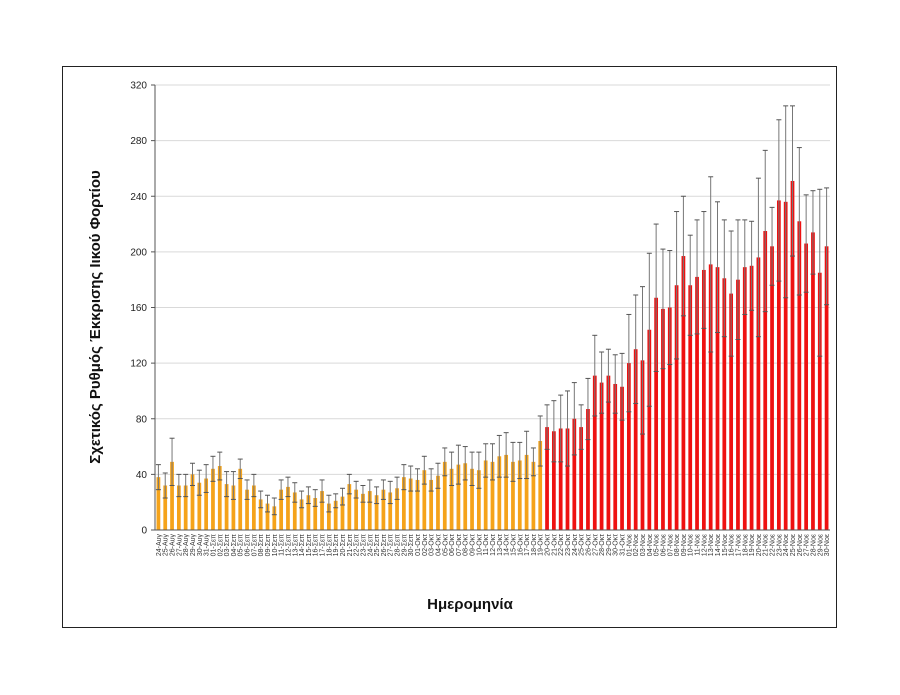 The image size is (900, 695). What do you see at coordinates (473, 545) in the screenshot?
I see `x-tick-label: 09-Οκτ` at bounding box center [473, 545].